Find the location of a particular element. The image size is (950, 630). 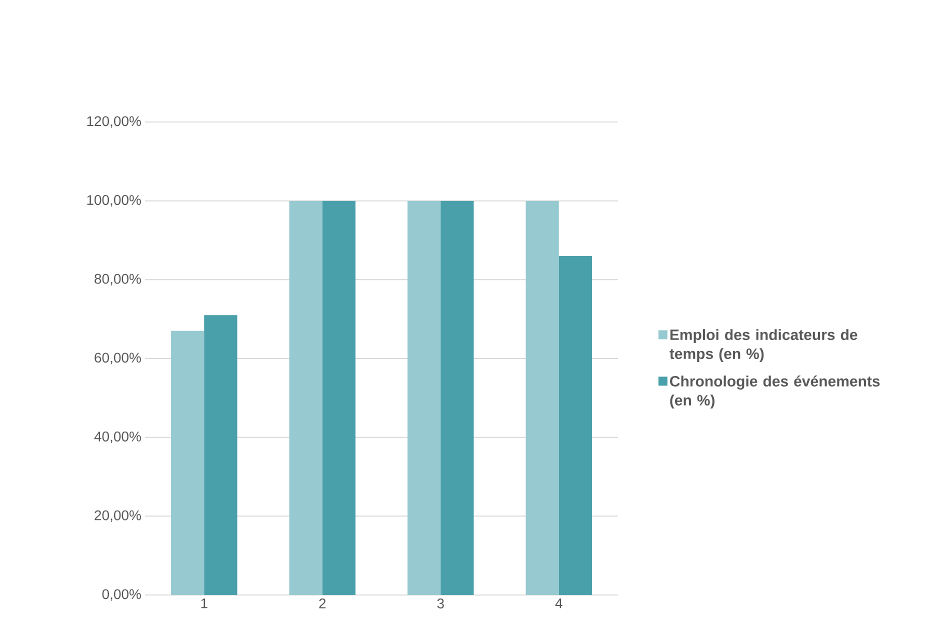

y-tick-label: 40,00% is located at coordinates (117, 438).